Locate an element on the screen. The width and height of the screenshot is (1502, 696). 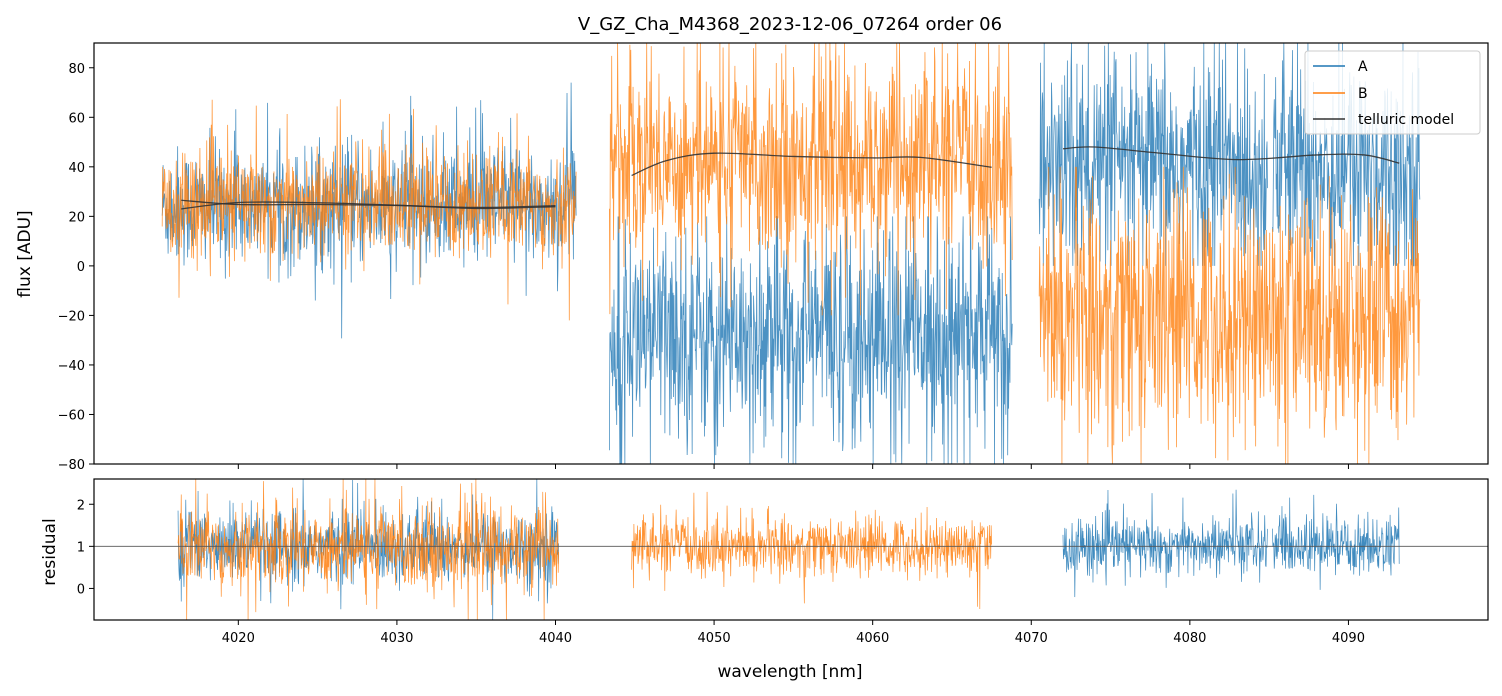
legend-label-a: A is located at coordinates (1363, 67).